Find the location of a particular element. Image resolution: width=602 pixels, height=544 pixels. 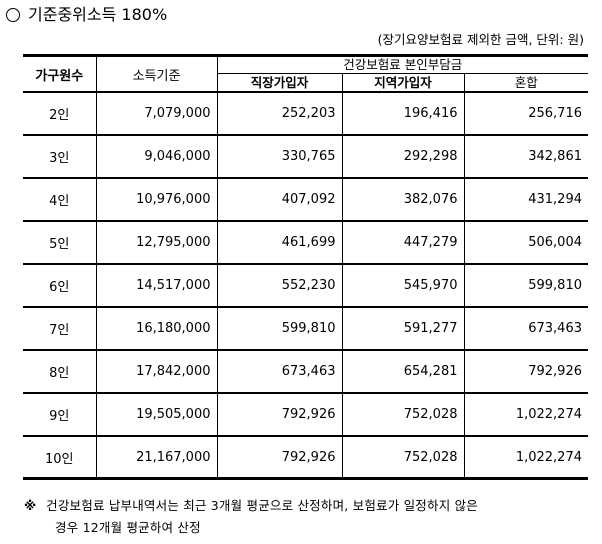

cell-household: 2인 is located at coordinates (59, 114).